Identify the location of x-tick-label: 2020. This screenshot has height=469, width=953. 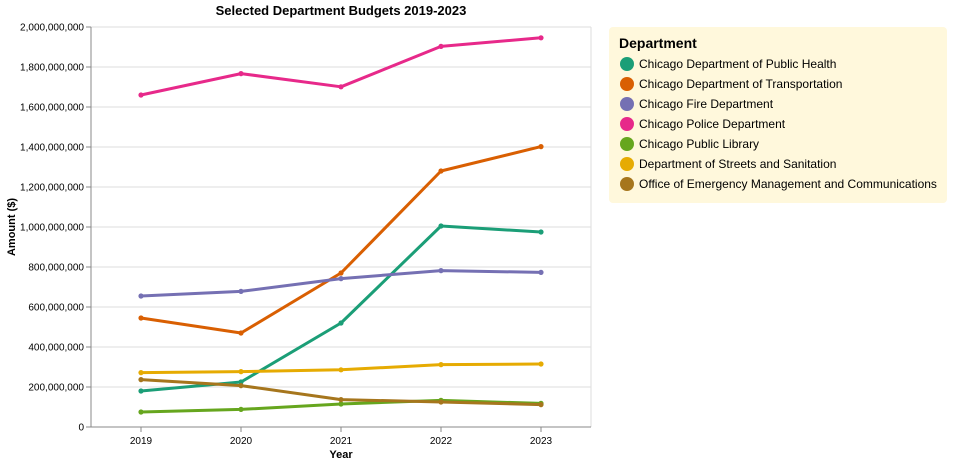
(241, 441).